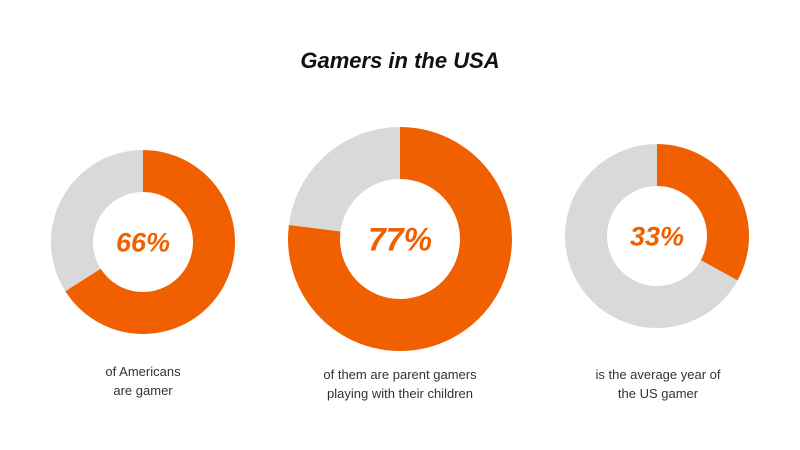 This screenshot has width=800, height=450. Describe the element at coordinates (400, 374) in the screenshot. I see `caption-line: of them are parent gamers` at that location.